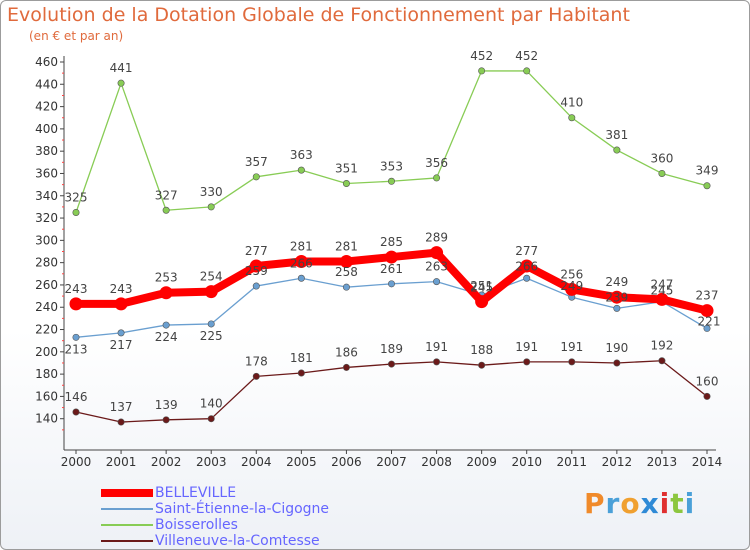 This screenshot has width=750, height=550. What do you see at coordinates (526, 462) in the screenshot?
I see `x-tick-label: 2010` at bounding box center [526, 462].